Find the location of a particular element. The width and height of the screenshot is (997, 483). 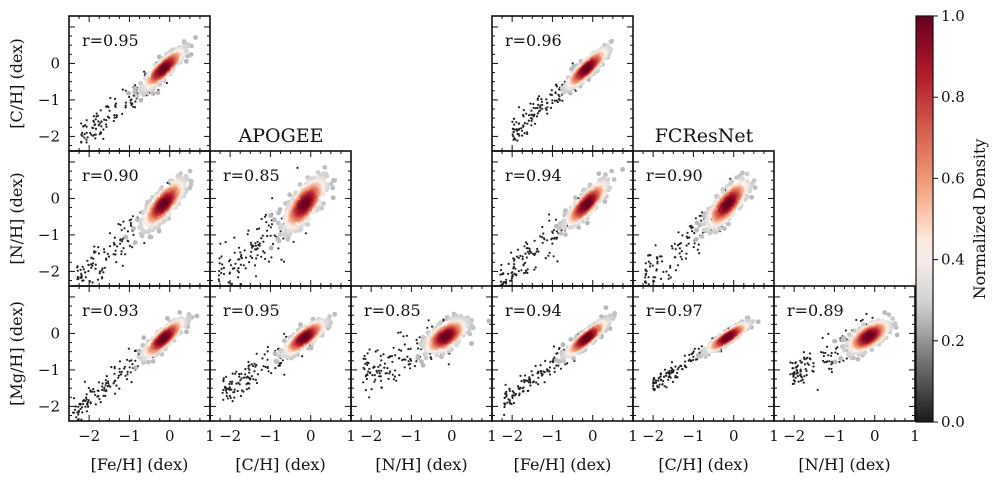

correlation-label: r=0.95 is located at coordinates (110, 40).